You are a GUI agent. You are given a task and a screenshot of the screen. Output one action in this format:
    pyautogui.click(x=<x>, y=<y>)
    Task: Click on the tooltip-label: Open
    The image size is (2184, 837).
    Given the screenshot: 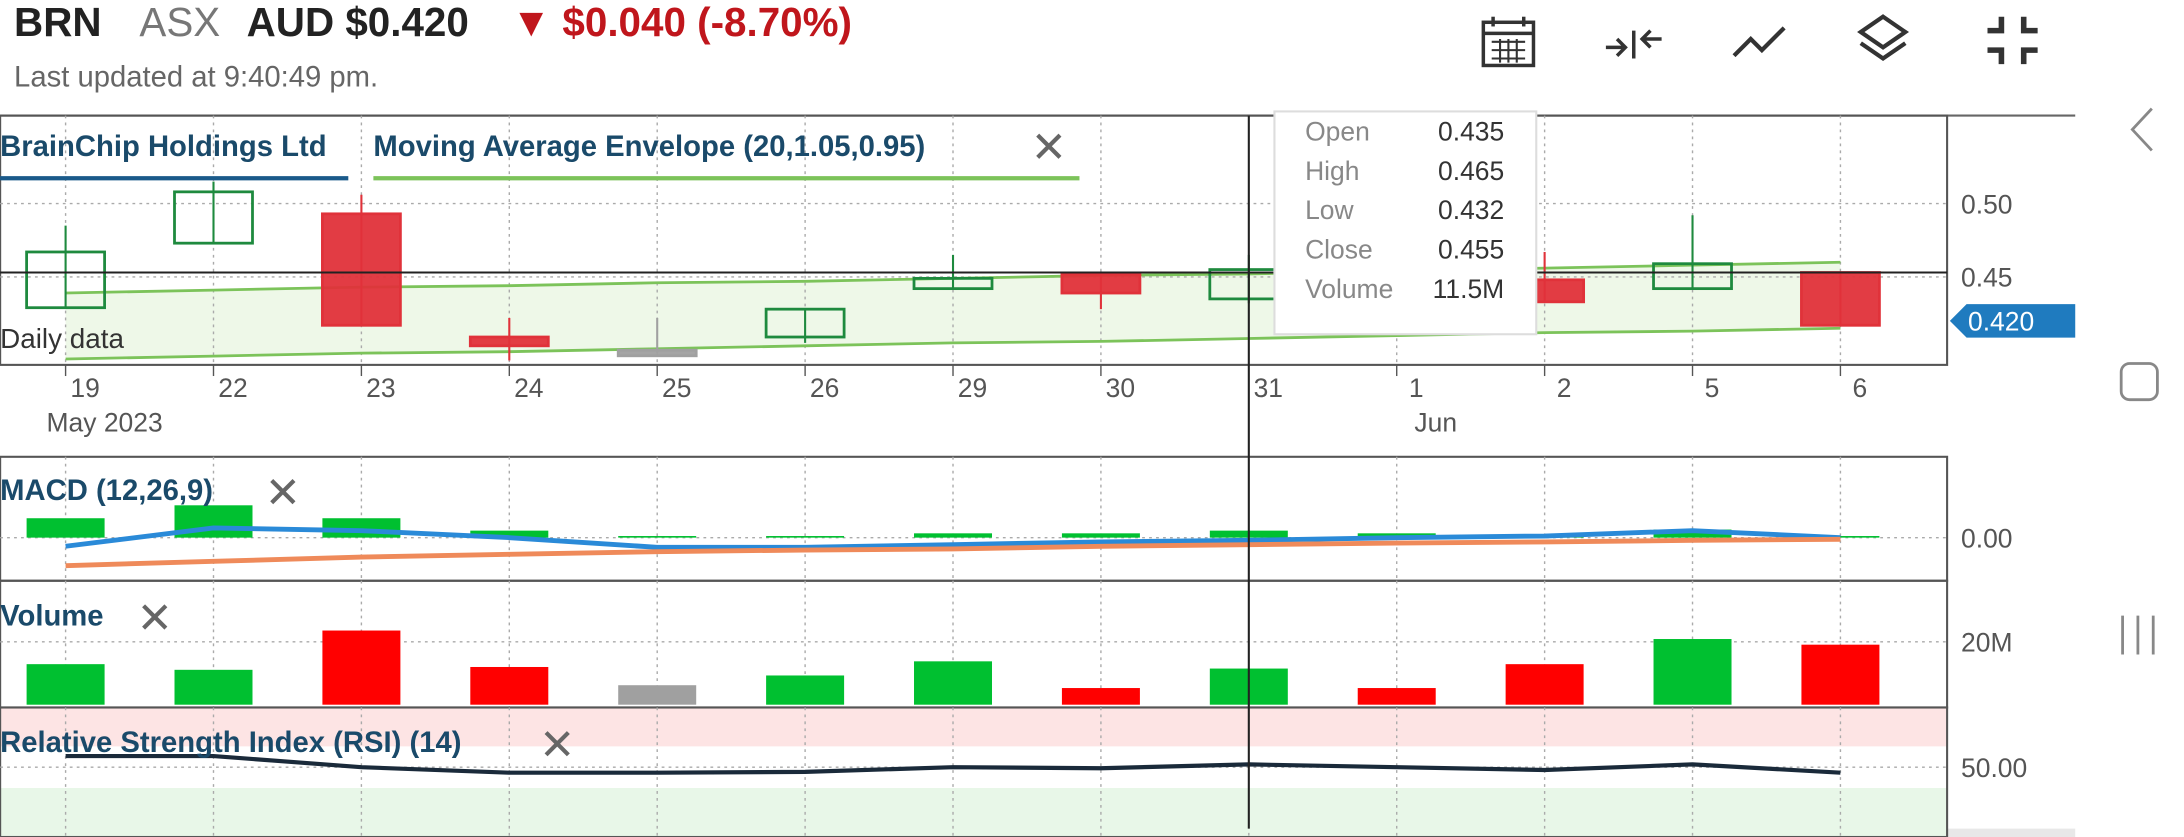 What is the action you would take?
    pyautogui.click(x=1337, y=132)
    